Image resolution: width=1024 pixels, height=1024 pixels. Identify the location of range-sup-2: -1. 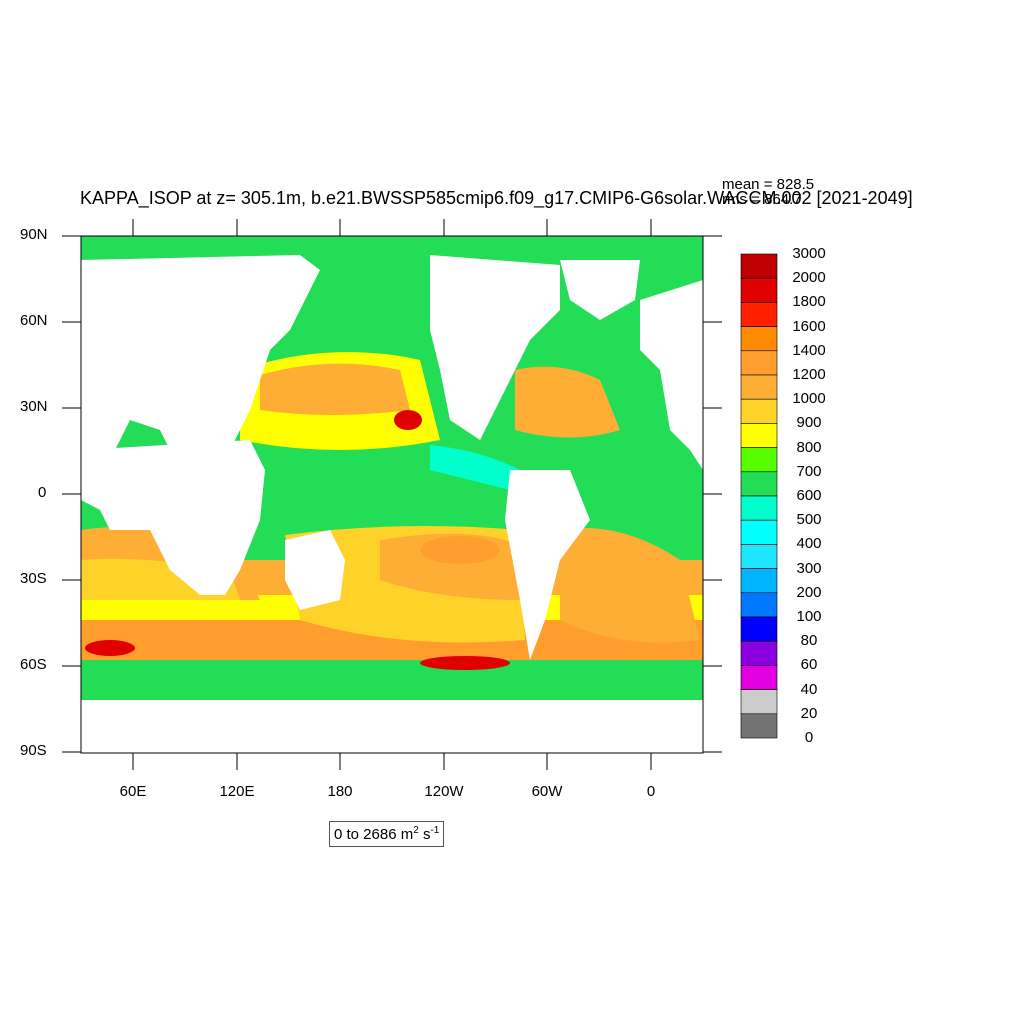
(435, 830).